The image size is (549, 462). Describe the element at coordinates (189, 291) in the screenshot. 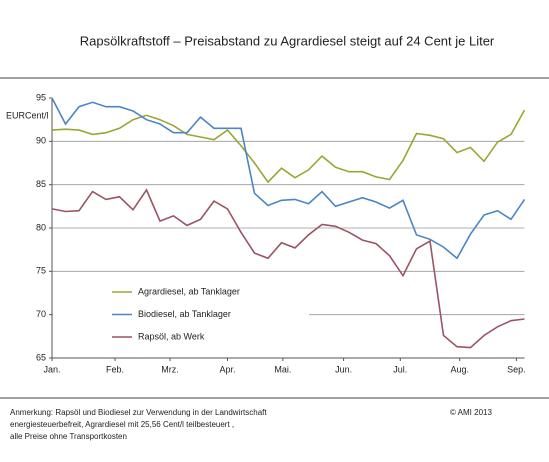

I see `legend-label: Agrardiesel, ab Tanklager` at that location.